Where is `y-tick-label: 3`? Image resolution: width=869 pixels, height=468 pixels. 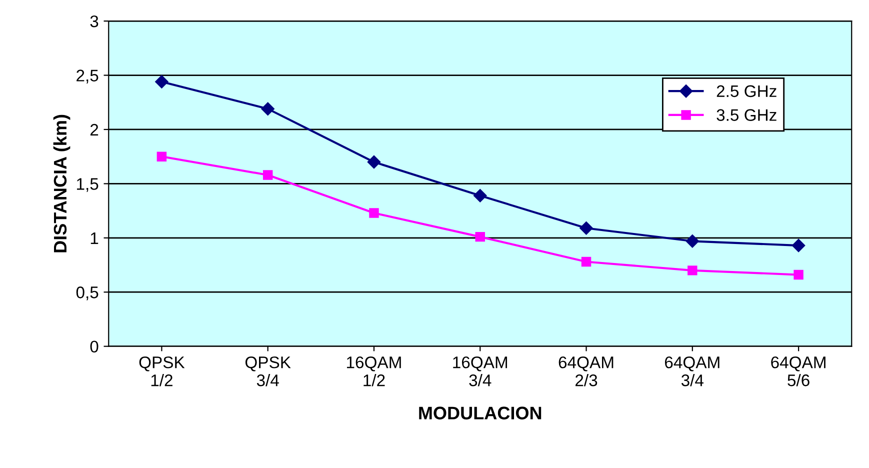 y-tick-label: 3 is located at coordinates (94, 21).